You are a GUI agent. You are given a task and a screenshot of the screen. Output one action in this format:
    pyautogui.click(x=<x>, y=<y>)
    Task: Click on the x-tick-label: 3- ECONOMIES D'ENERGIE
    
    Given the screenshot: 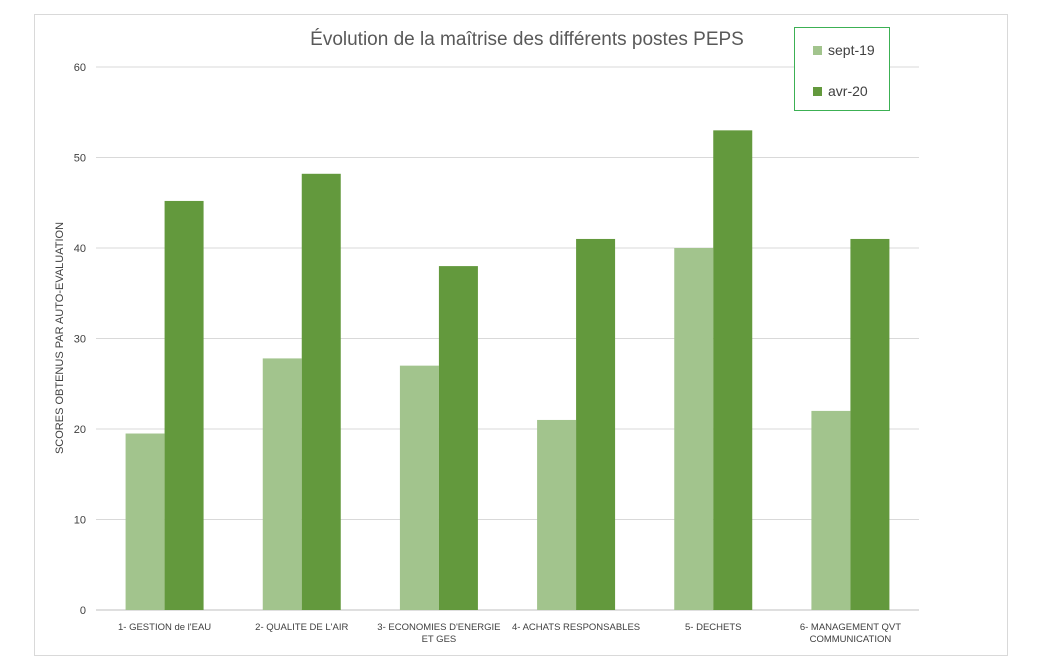 What is the action you would take?
    pyautogui.click(x=438, y=627)
    